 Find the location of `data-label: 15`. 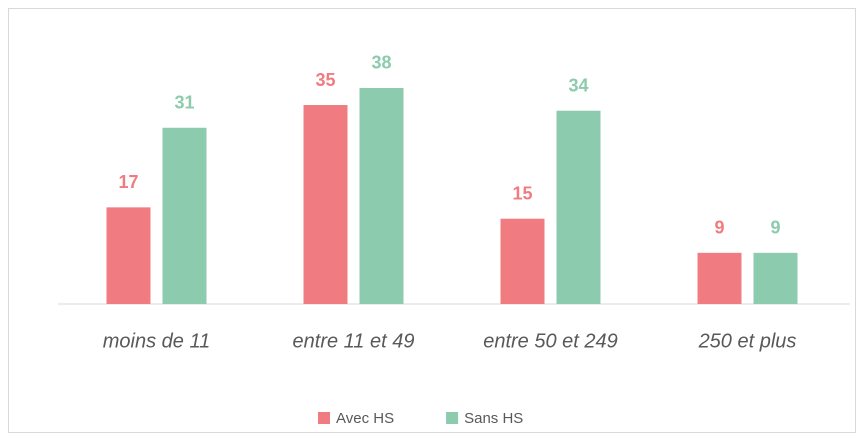

data-label: 15 is located at coordinates (522, 193).